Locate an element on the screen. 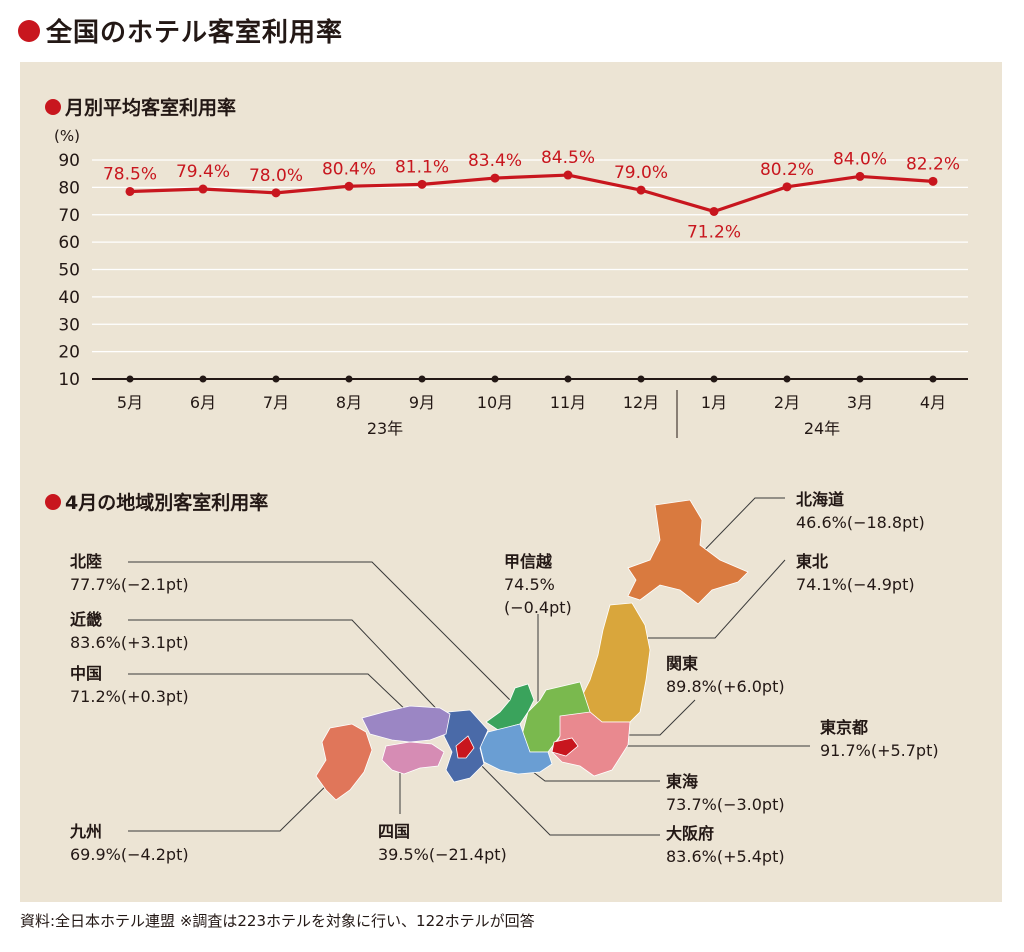 The height and width of the screenshot is (952, 1024). x-tick-label: 2月 is located at coordinates (787, 402).